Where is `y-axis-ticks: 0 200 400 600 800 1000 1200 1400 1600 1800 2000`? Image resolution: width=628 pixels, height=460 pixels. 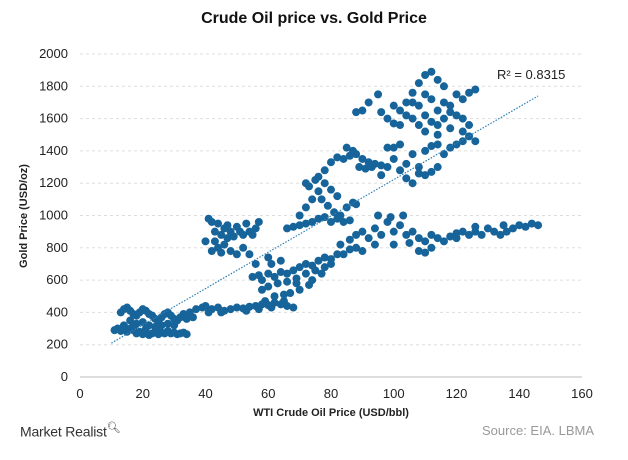
y-axis-ticks: 0 200 400 600 800 1000 1200 1400 1600 1800 2000 is located at coordinates (53, 215).